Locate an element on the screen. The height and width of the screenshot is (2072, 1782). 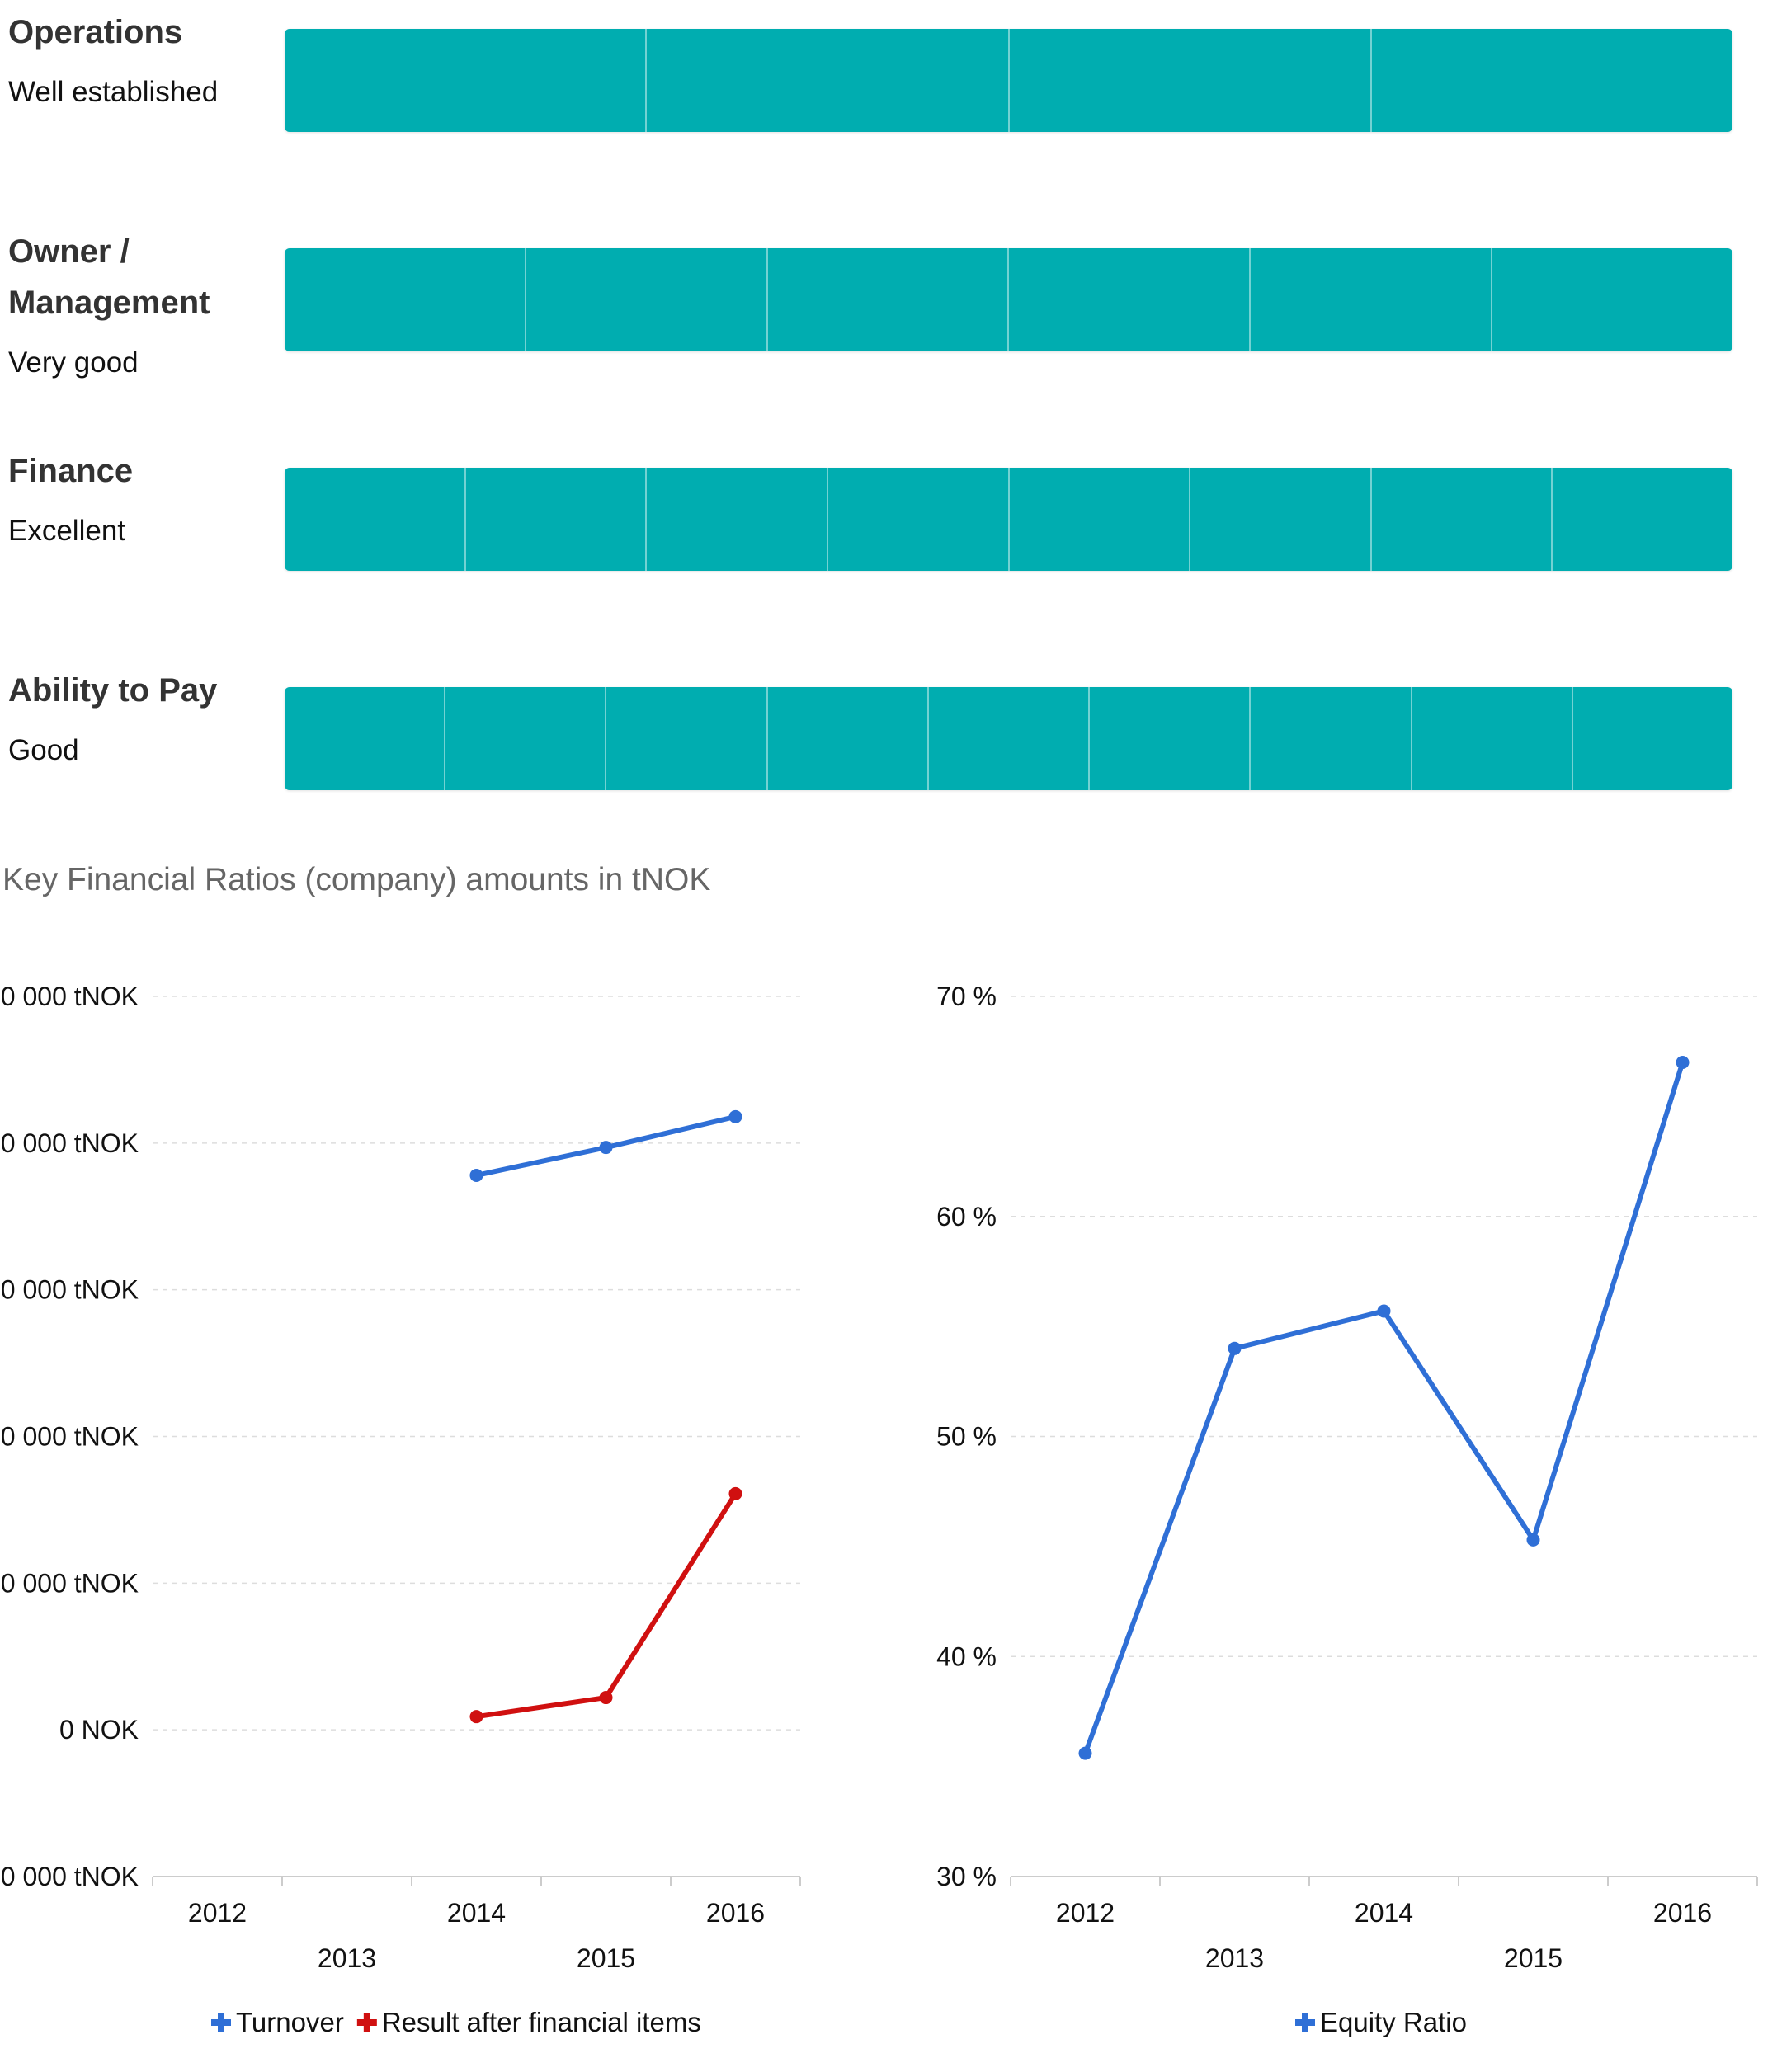
rating-value: Well established is located at coordinates (114, 92).